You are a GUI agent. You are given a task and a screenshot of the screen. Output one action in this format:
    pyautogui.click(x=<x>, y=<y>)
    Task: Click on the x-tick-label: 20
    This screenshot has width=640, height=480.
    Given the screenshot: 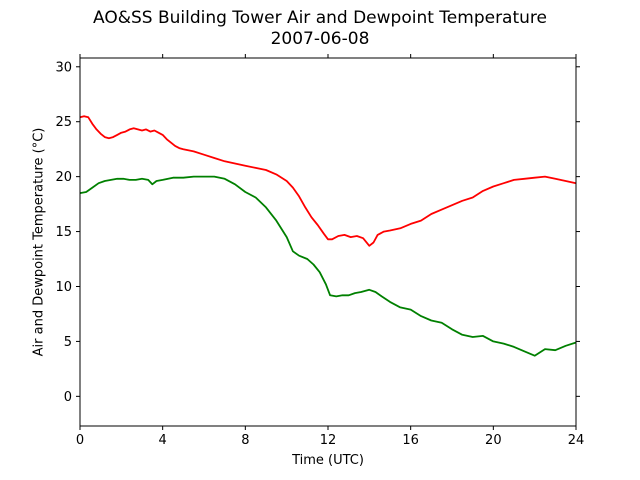 What is the action you would take?
    pyautogui.click(x=493, y=440)
    